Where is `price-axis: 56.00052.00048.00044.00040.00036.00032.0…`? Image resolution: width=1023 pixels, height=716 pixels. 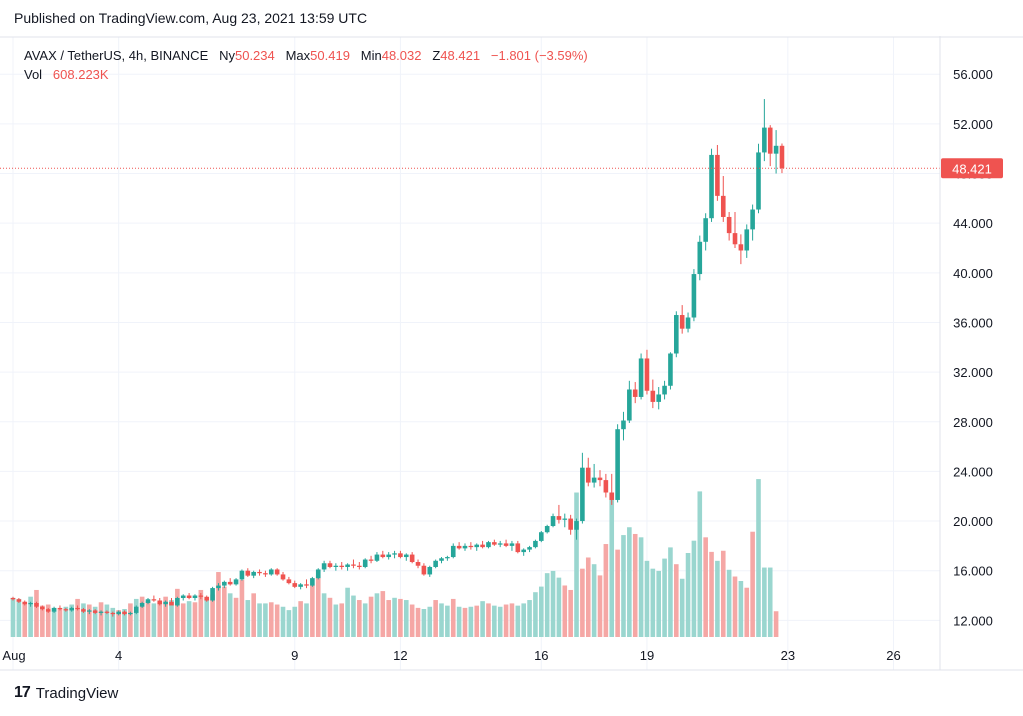 price-axis: 56.00052.00048.00044.00040.00036.00032.0… is located at coordinates (973, 347).